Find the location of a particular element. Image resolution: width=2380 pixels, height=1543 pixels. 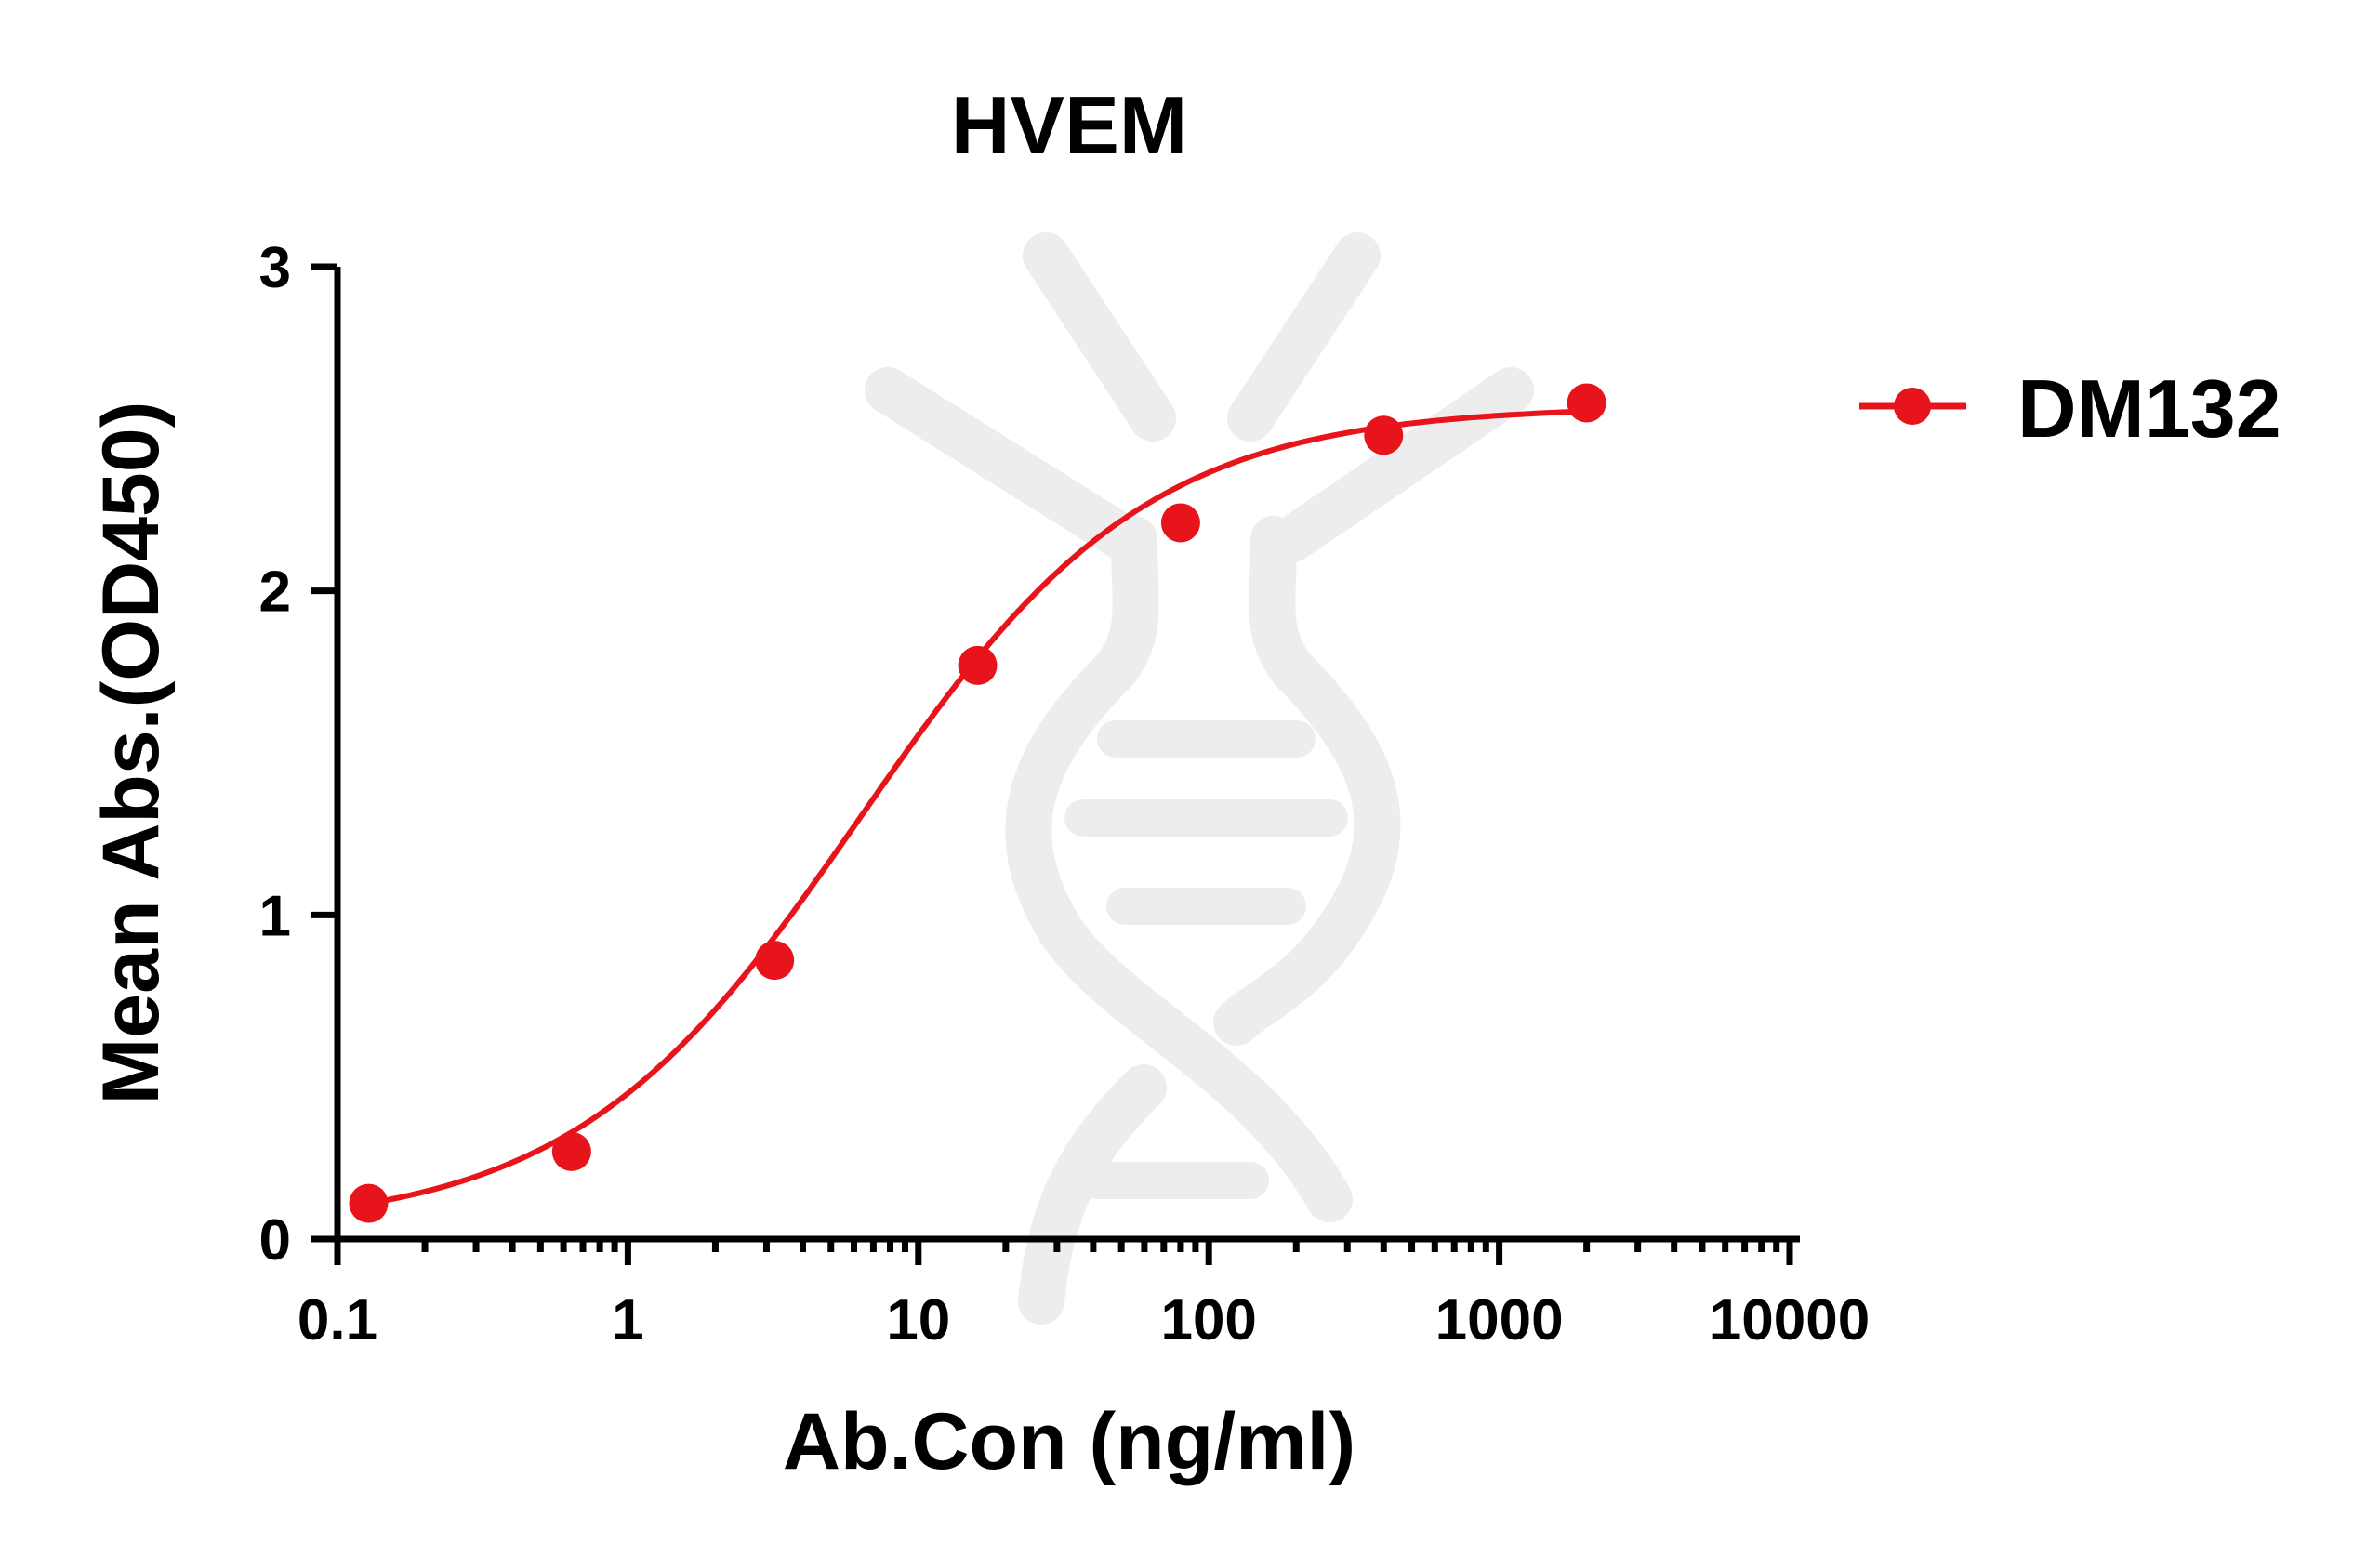

x-tick-label: 100 is located at coordinates (1208, 1320).